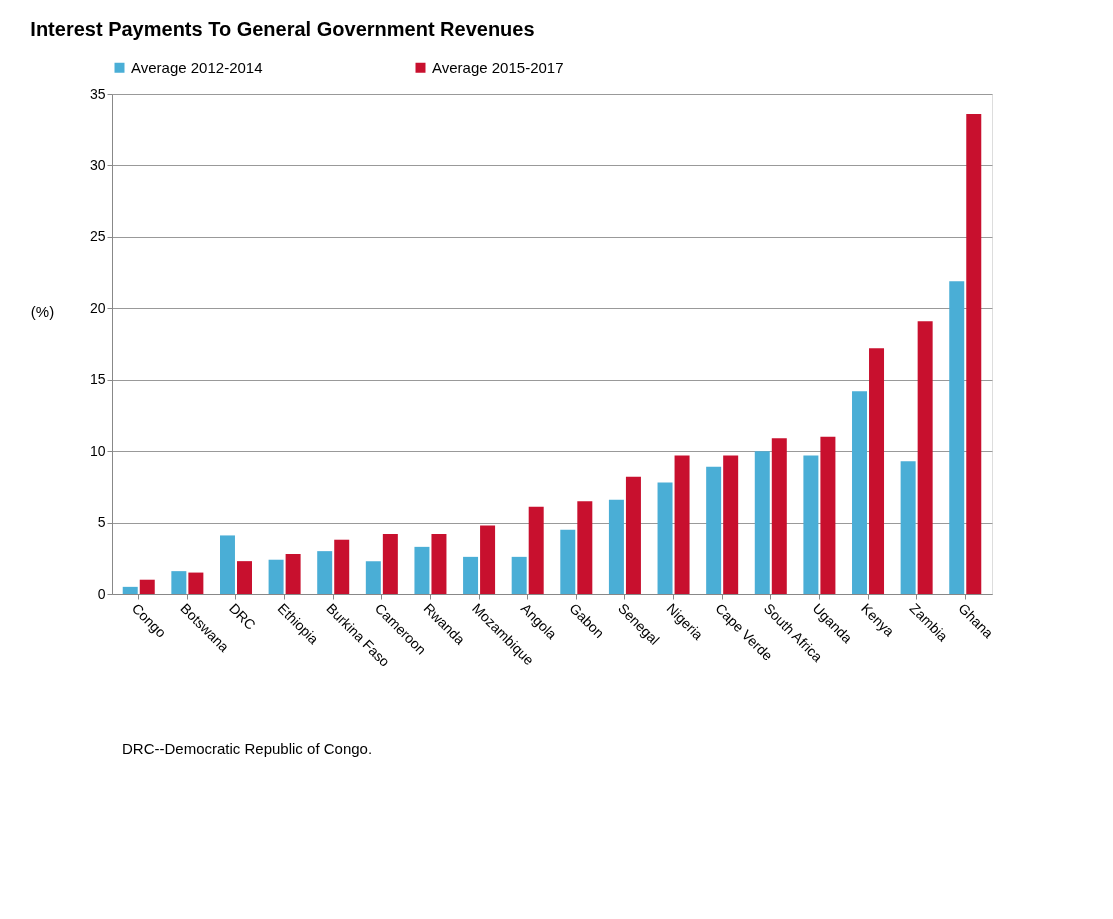 This screenshot has width=1113, height=919. I want to click on legend-label: Average 2012-2014, so click(197, 67).